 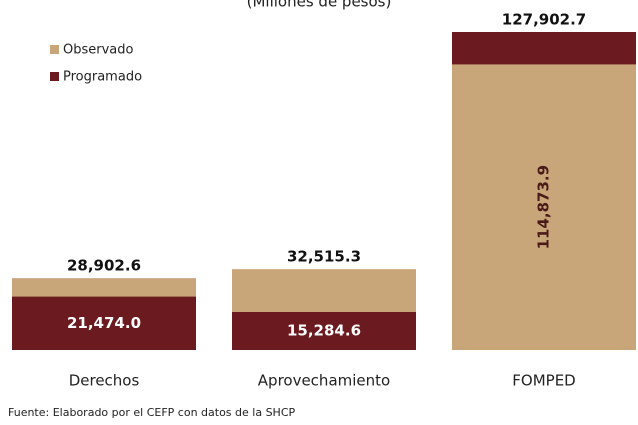 I want to click on x-tick-label: FOMPED, so click(x=543, y=381).